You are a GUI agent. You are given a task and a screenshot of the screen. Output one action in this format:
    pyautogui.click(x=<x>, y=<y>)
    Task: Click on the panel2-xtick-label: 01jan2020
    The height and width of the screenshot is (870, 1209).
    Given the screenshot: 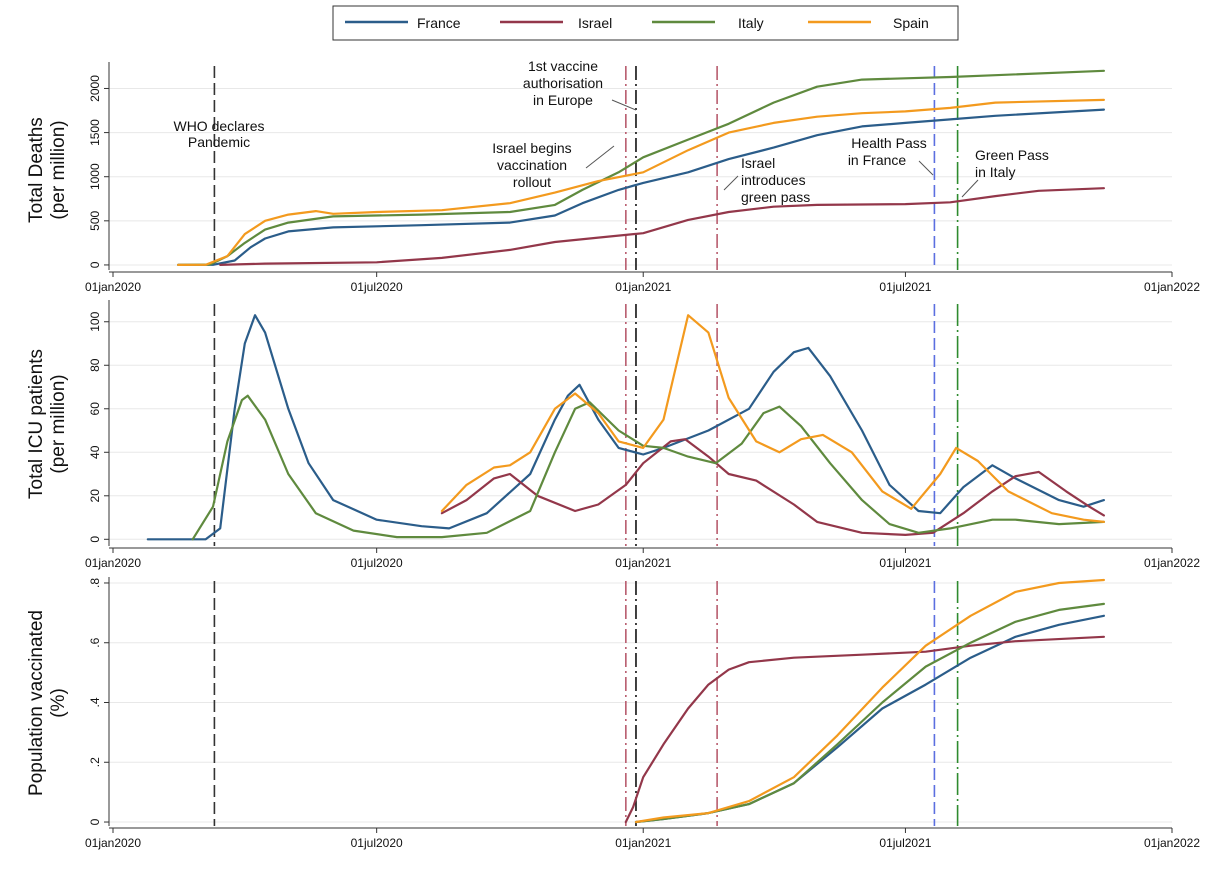 What is the action you would take?
    pyautogui.click(x=113, y=563)
    